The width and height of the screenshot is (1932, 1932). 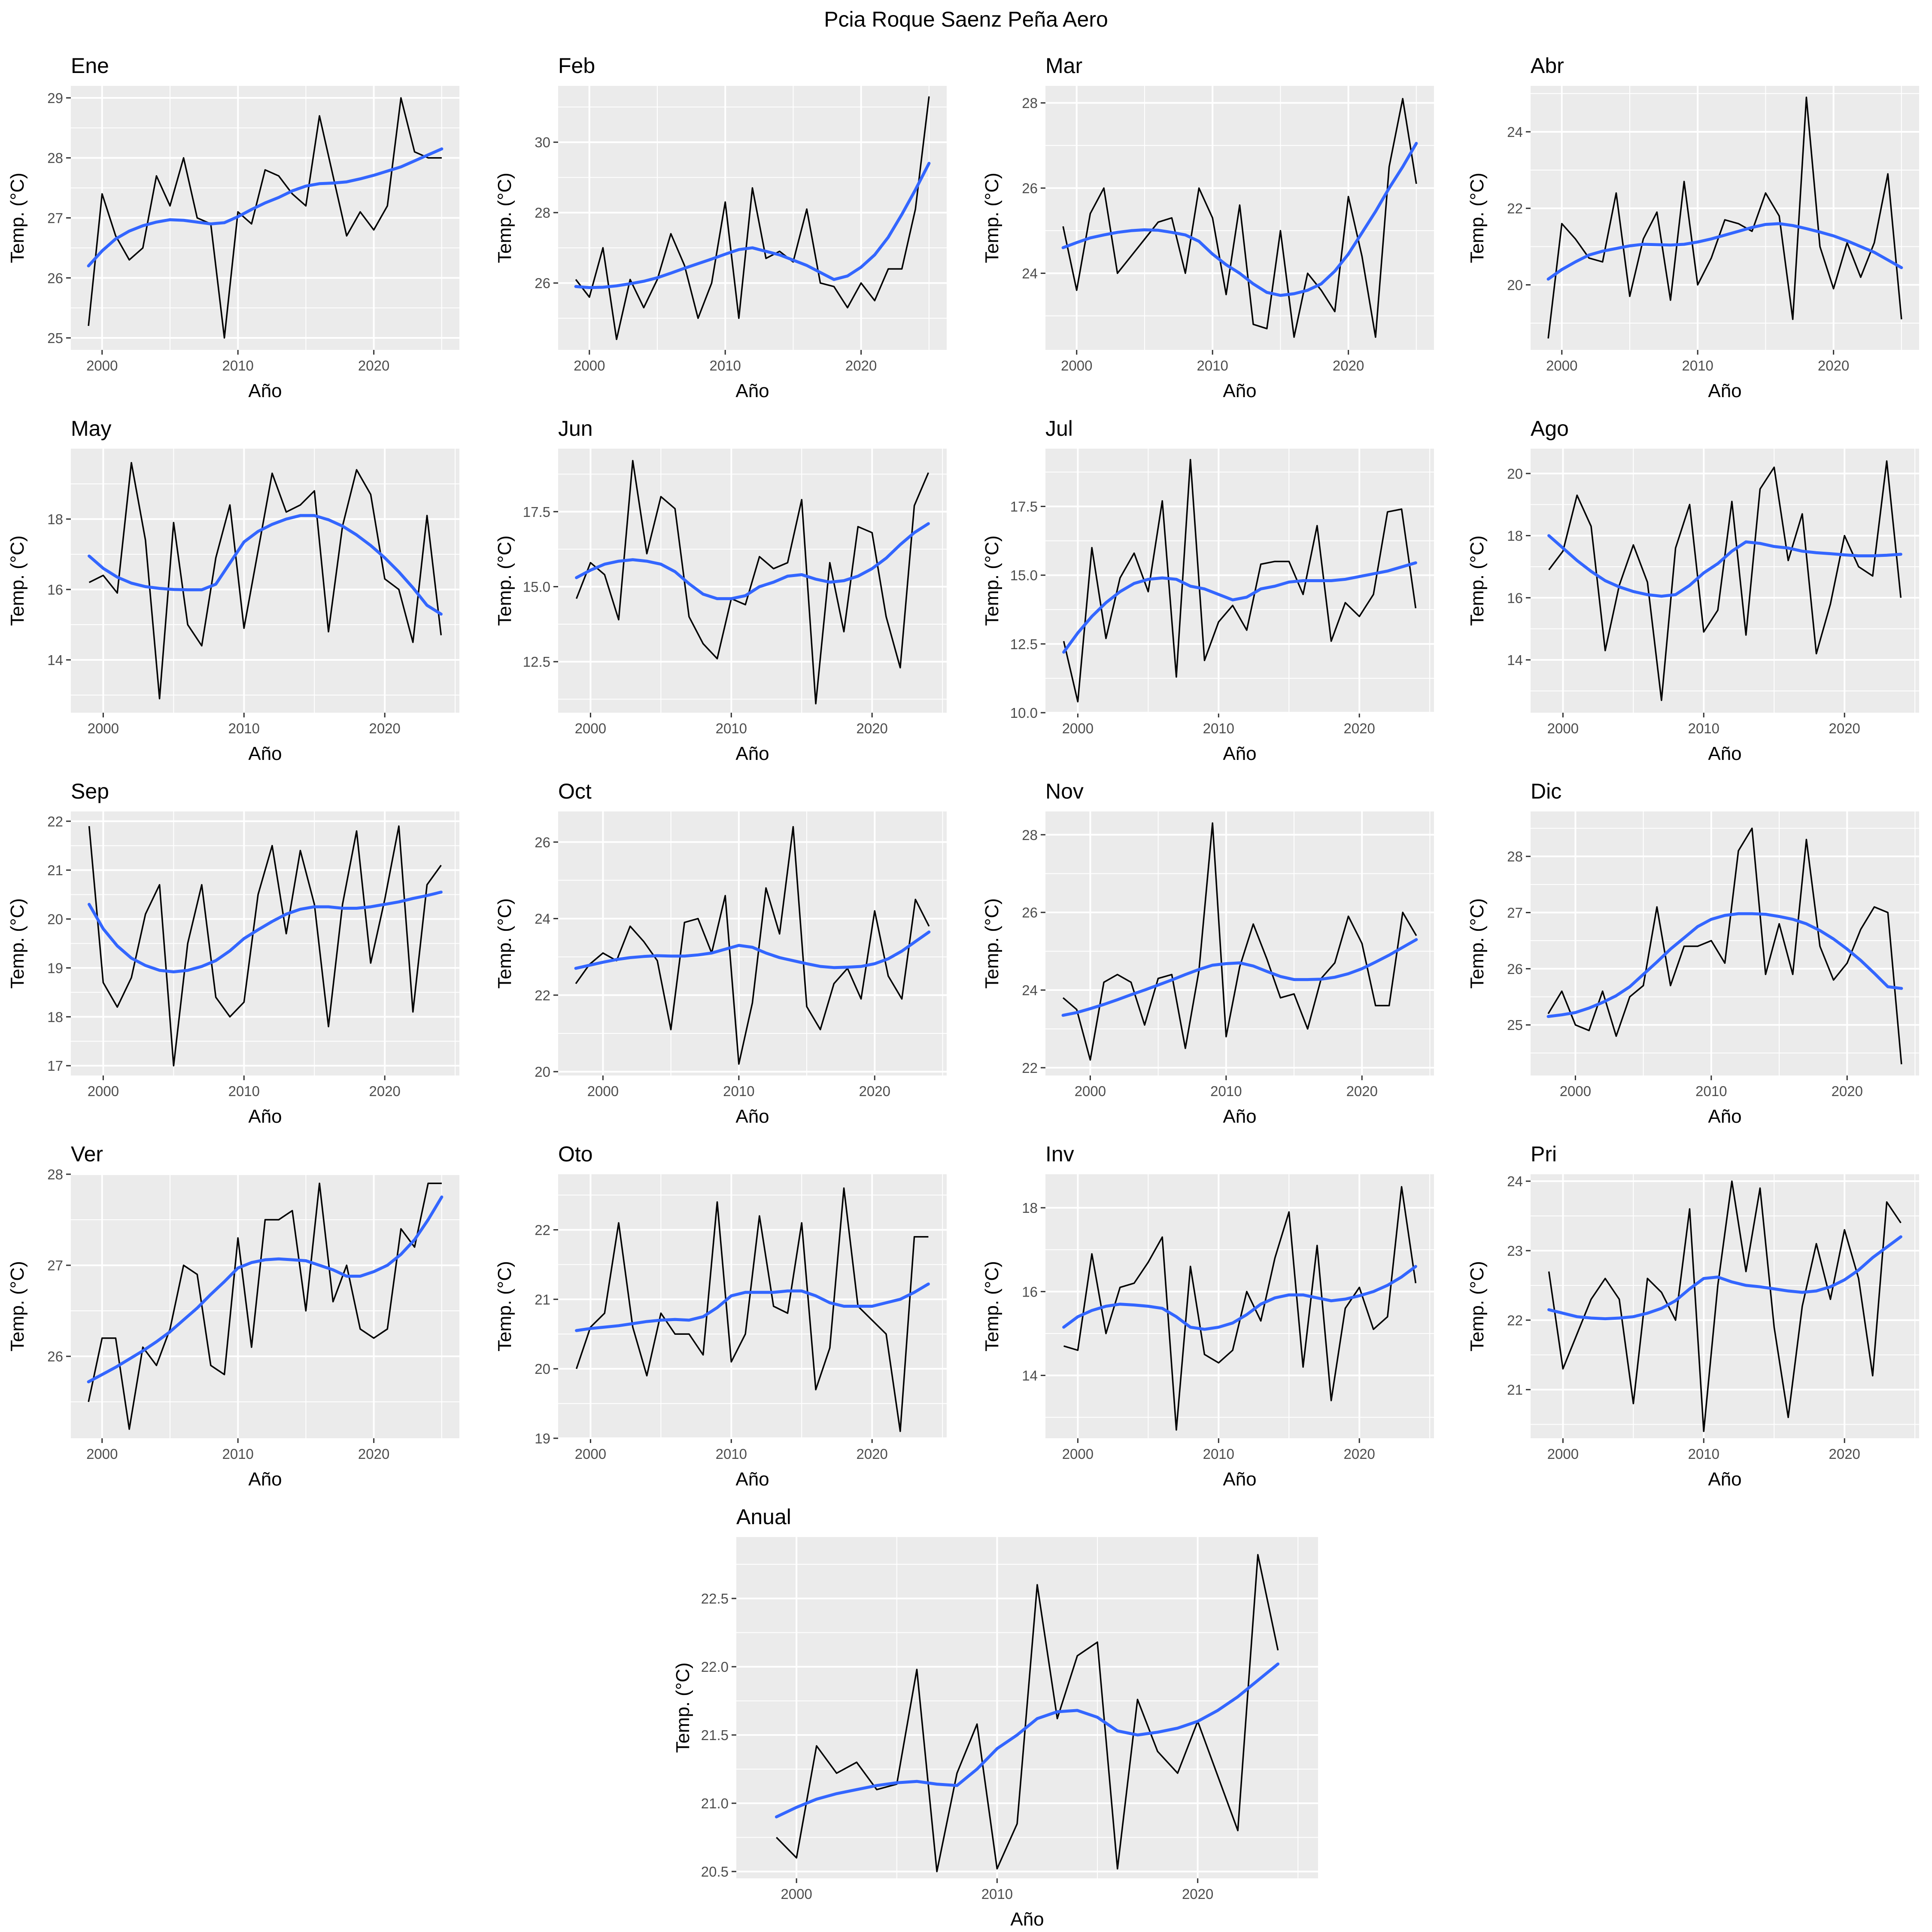 I want to click on panel-title: Anual, so click(x=764, y=1517).